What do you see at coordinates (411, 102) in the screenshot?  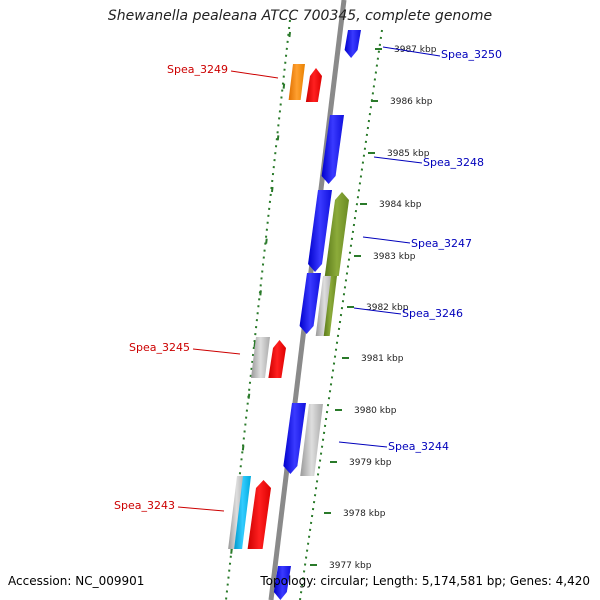 I see `scale-tick-label: 3986 kbp` at bounding box center [411, 102].